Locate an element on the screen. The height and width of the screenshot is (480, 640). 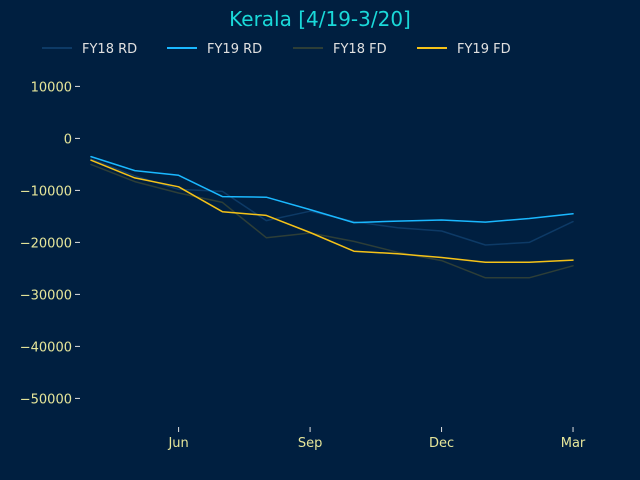
legend-label: FY18 RD is located at coordinates (109, 49).